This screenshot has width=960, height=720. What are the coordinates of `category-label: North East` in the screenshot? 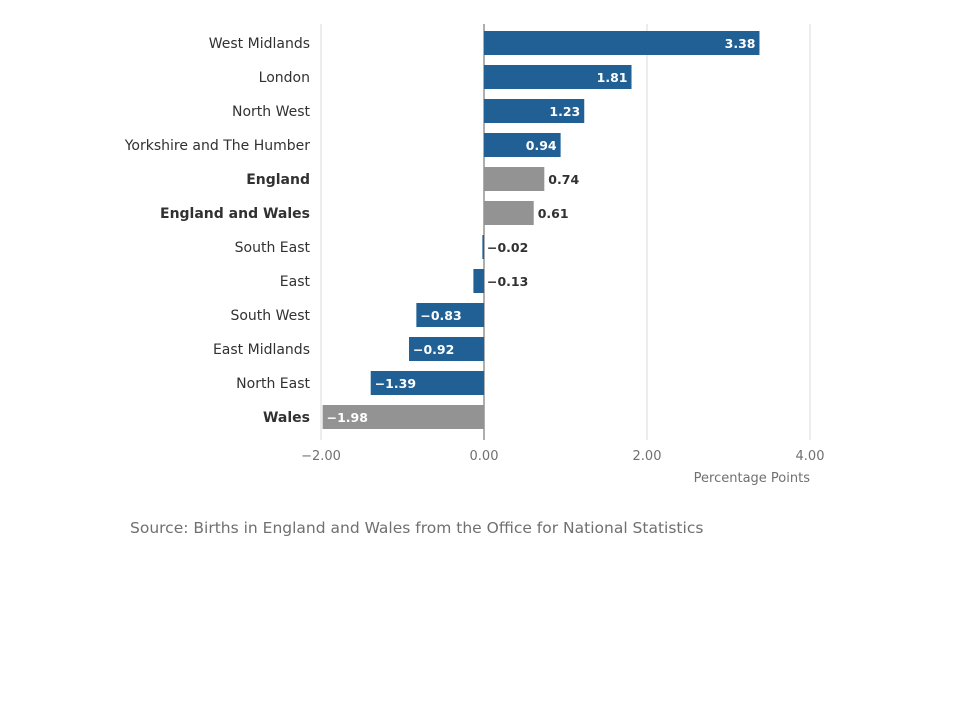 It's located at (273, 384).